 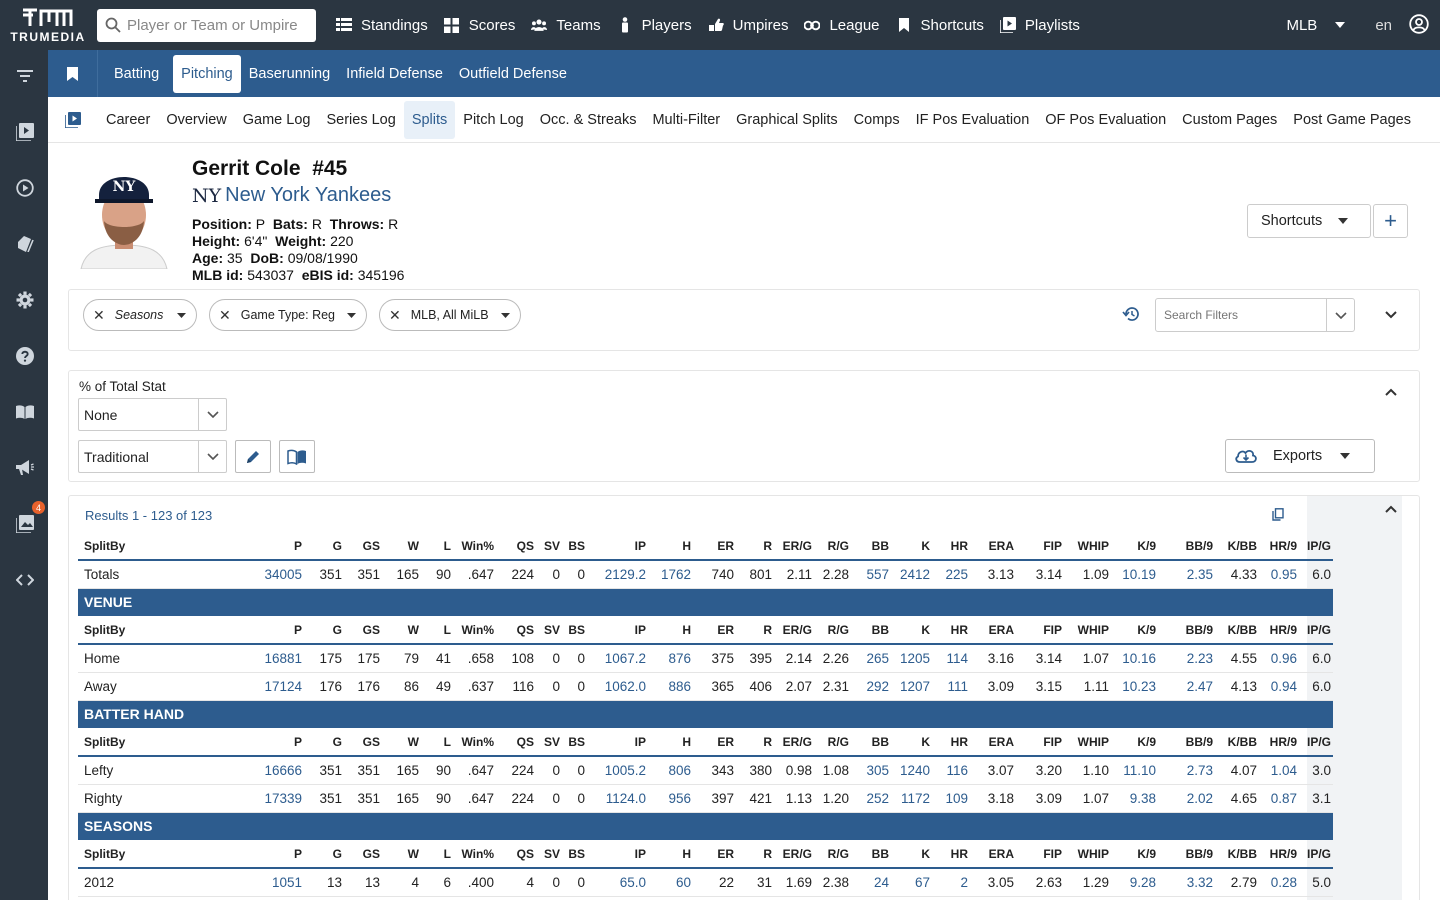 What do you see at coordinates (686, 119) in the screenshot?
I see `subtab-multi-filter: Multi-Filter` at bounding box center [686, 119].